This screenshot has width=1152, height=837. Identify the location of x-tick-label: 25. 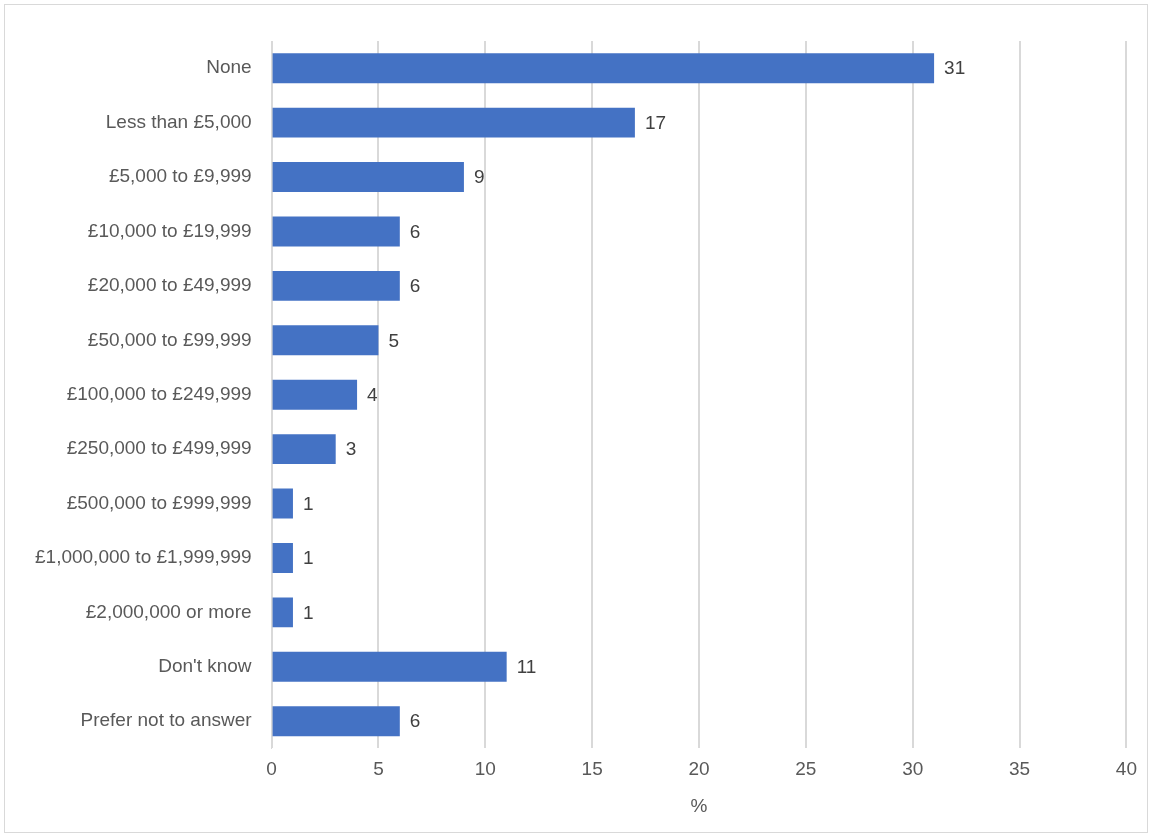
(806, 769).